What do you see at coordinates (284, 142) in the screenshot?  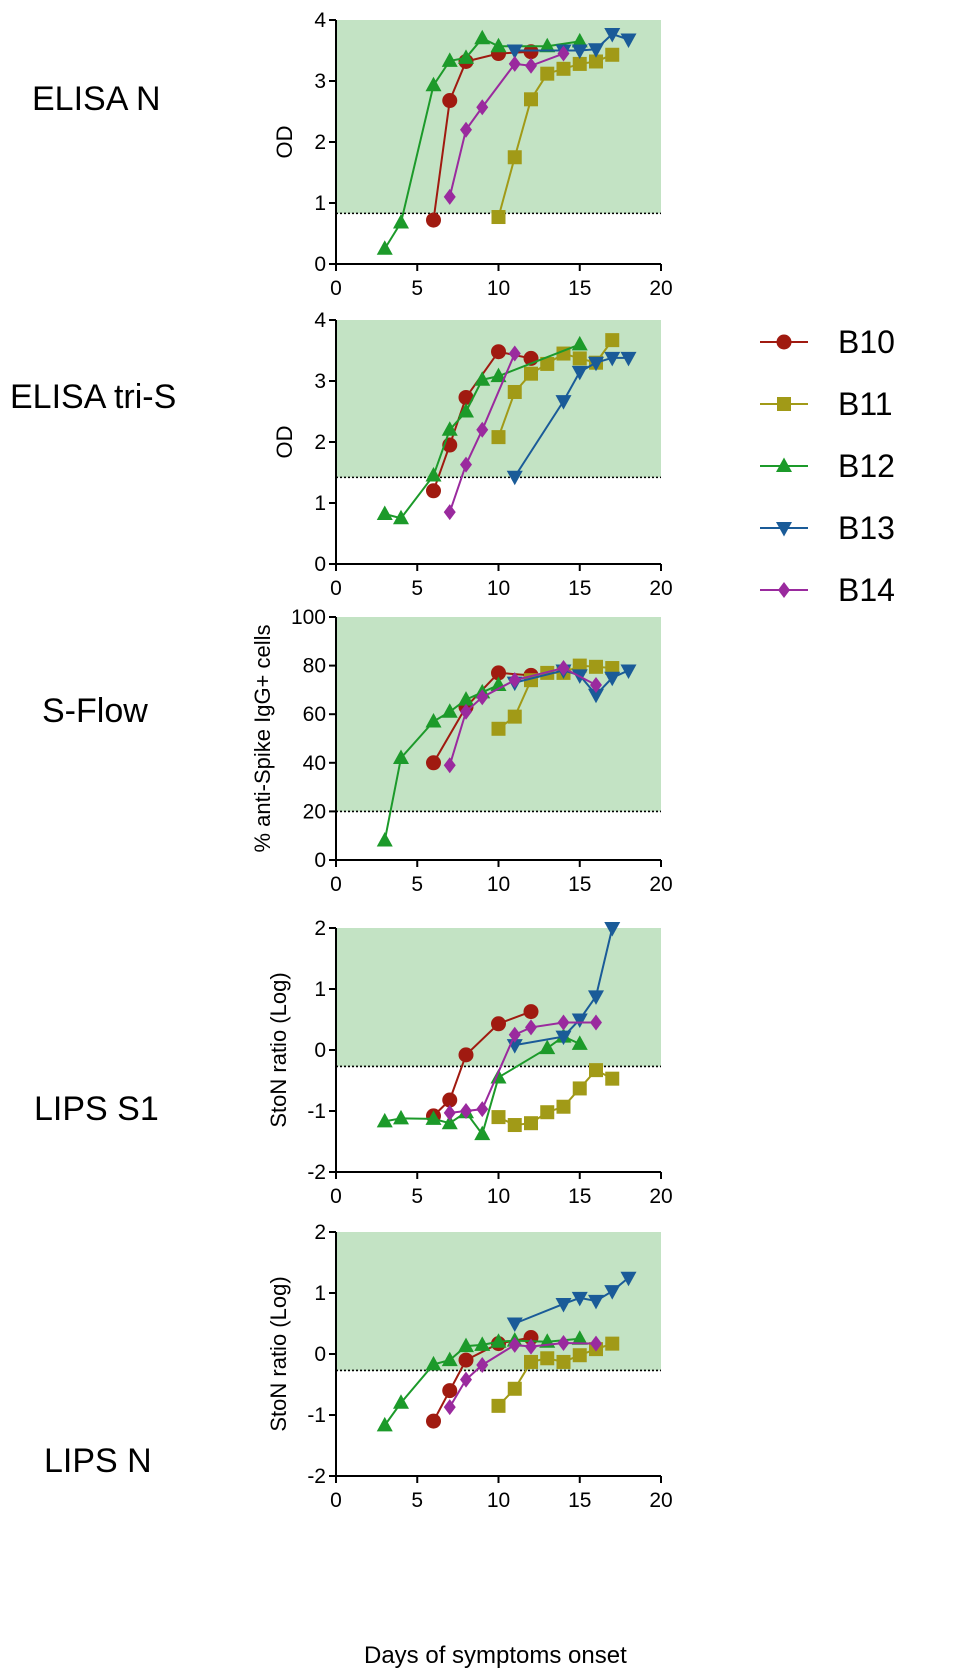 I see `y-axis-label: OD` at bounding box center [284, 142].